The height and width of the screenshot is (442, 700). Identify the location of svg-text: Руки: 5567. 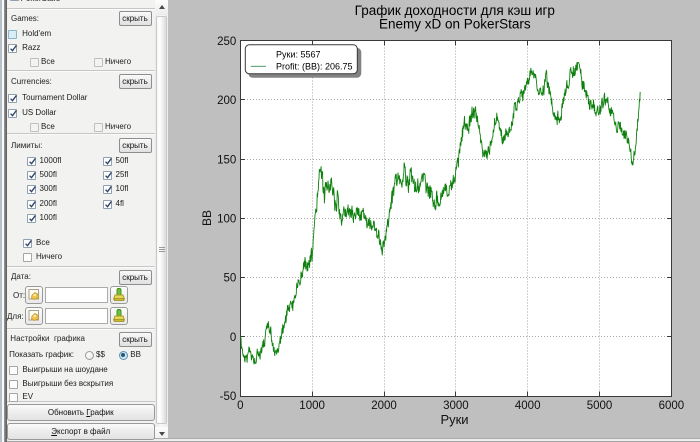
(298, 54).